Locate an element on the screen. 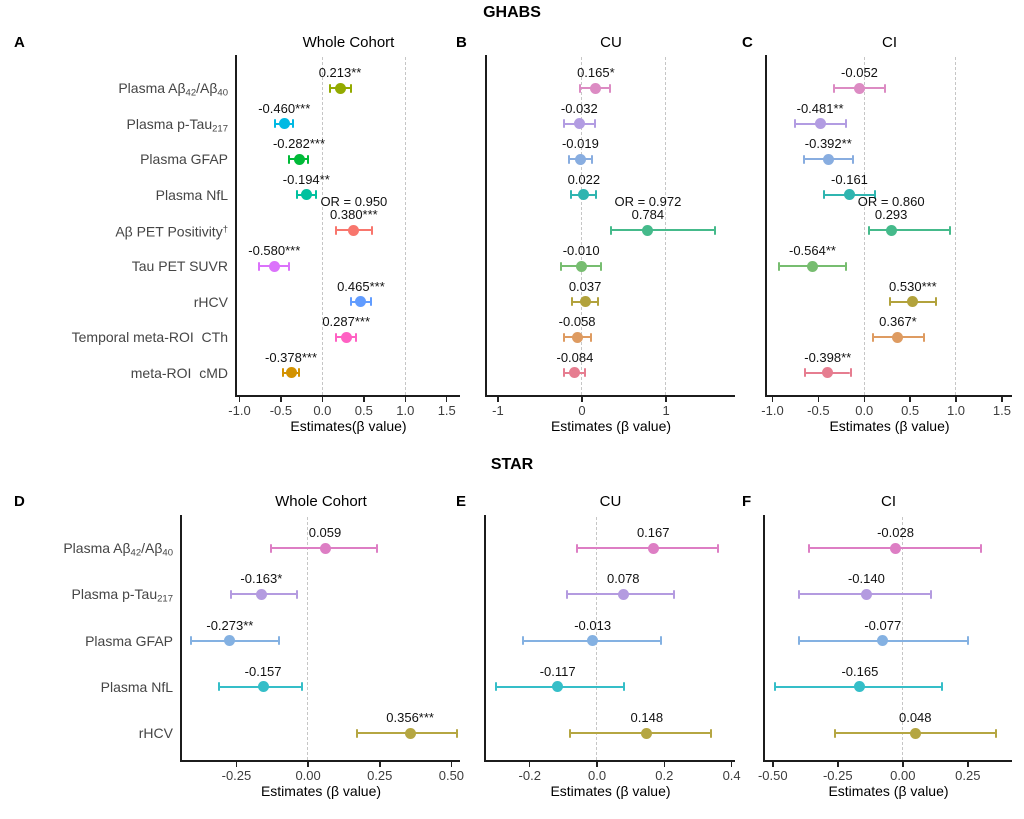  ci-cap-left-A-tau-pet-suvr is located at coordinates (259, 266).